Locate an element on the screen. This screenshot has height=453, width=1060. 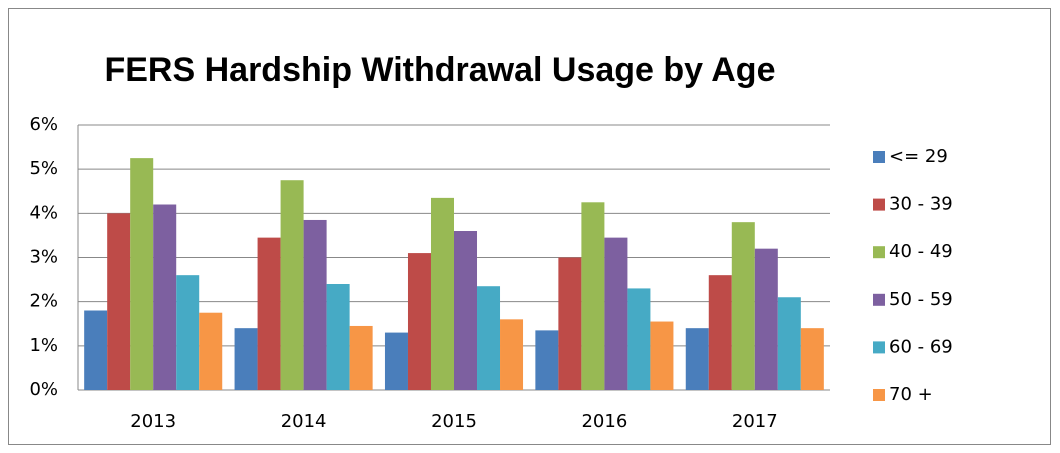
x-tick-label: 2017 is located at coordinates (755, 421).